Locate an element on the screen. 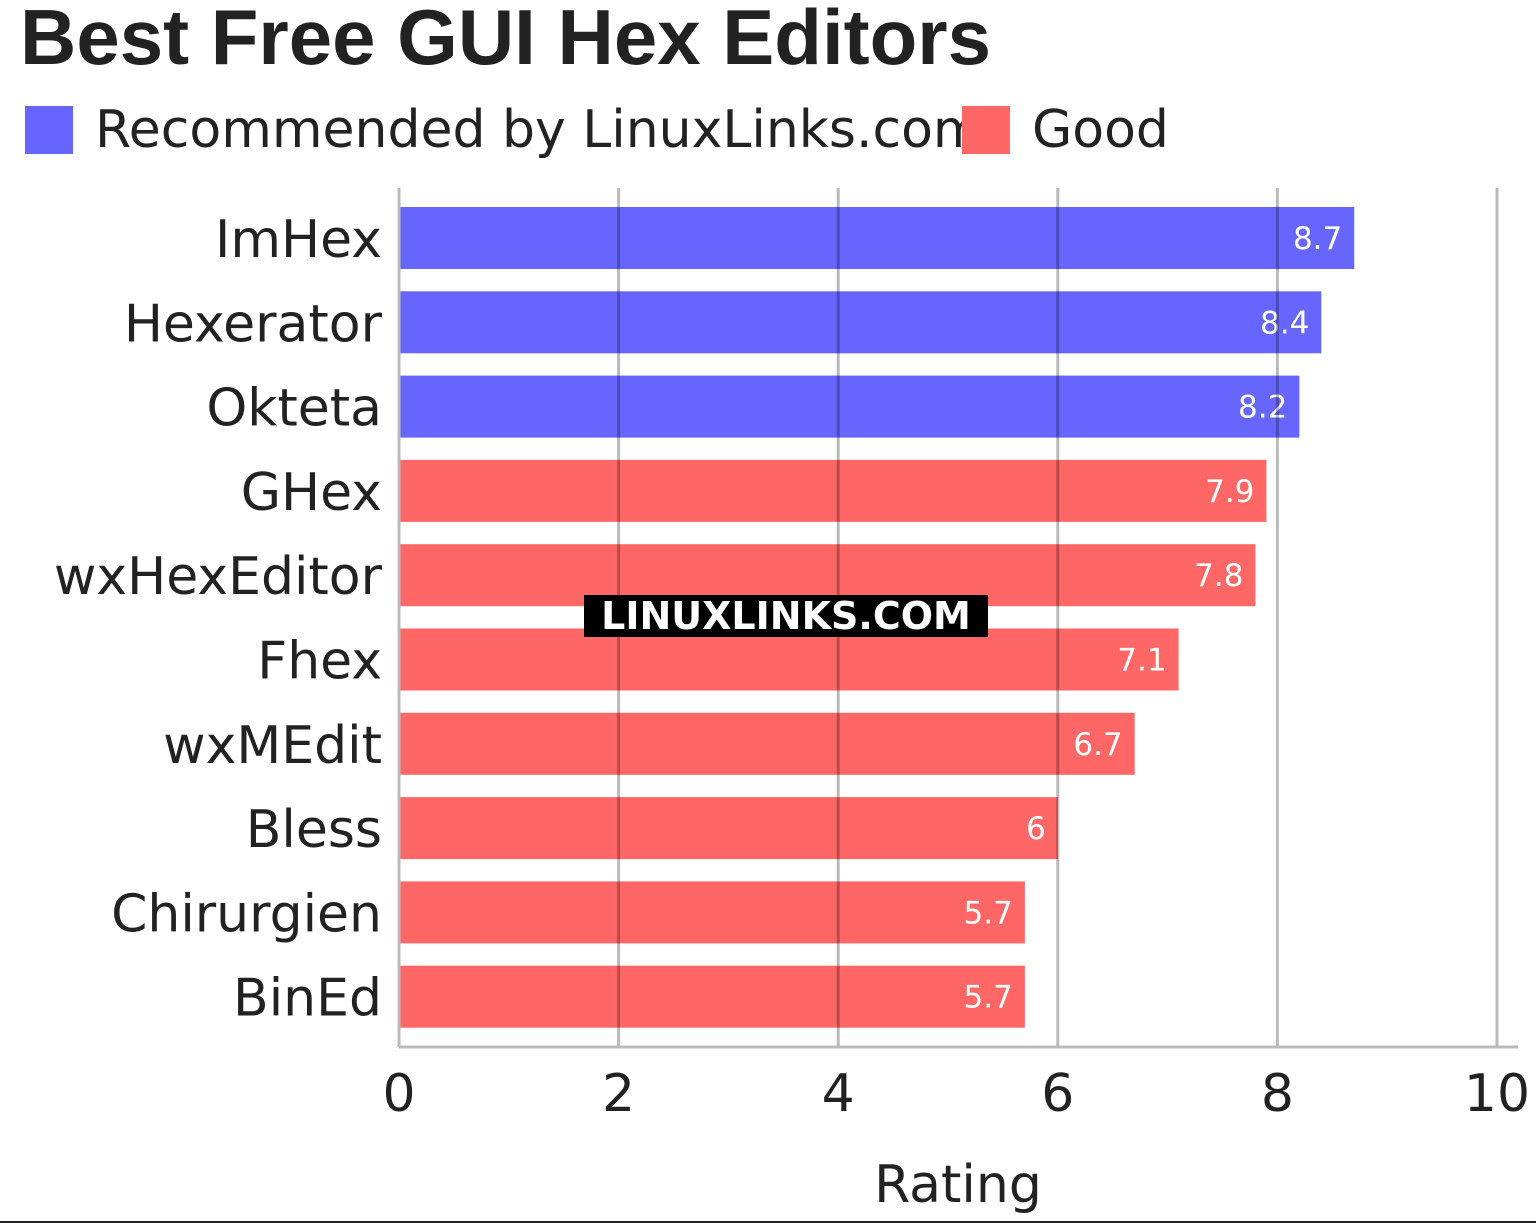 This screenshot has width=1536, height=1226. legend-item-good: Good is located at coordinates (1065, 130).